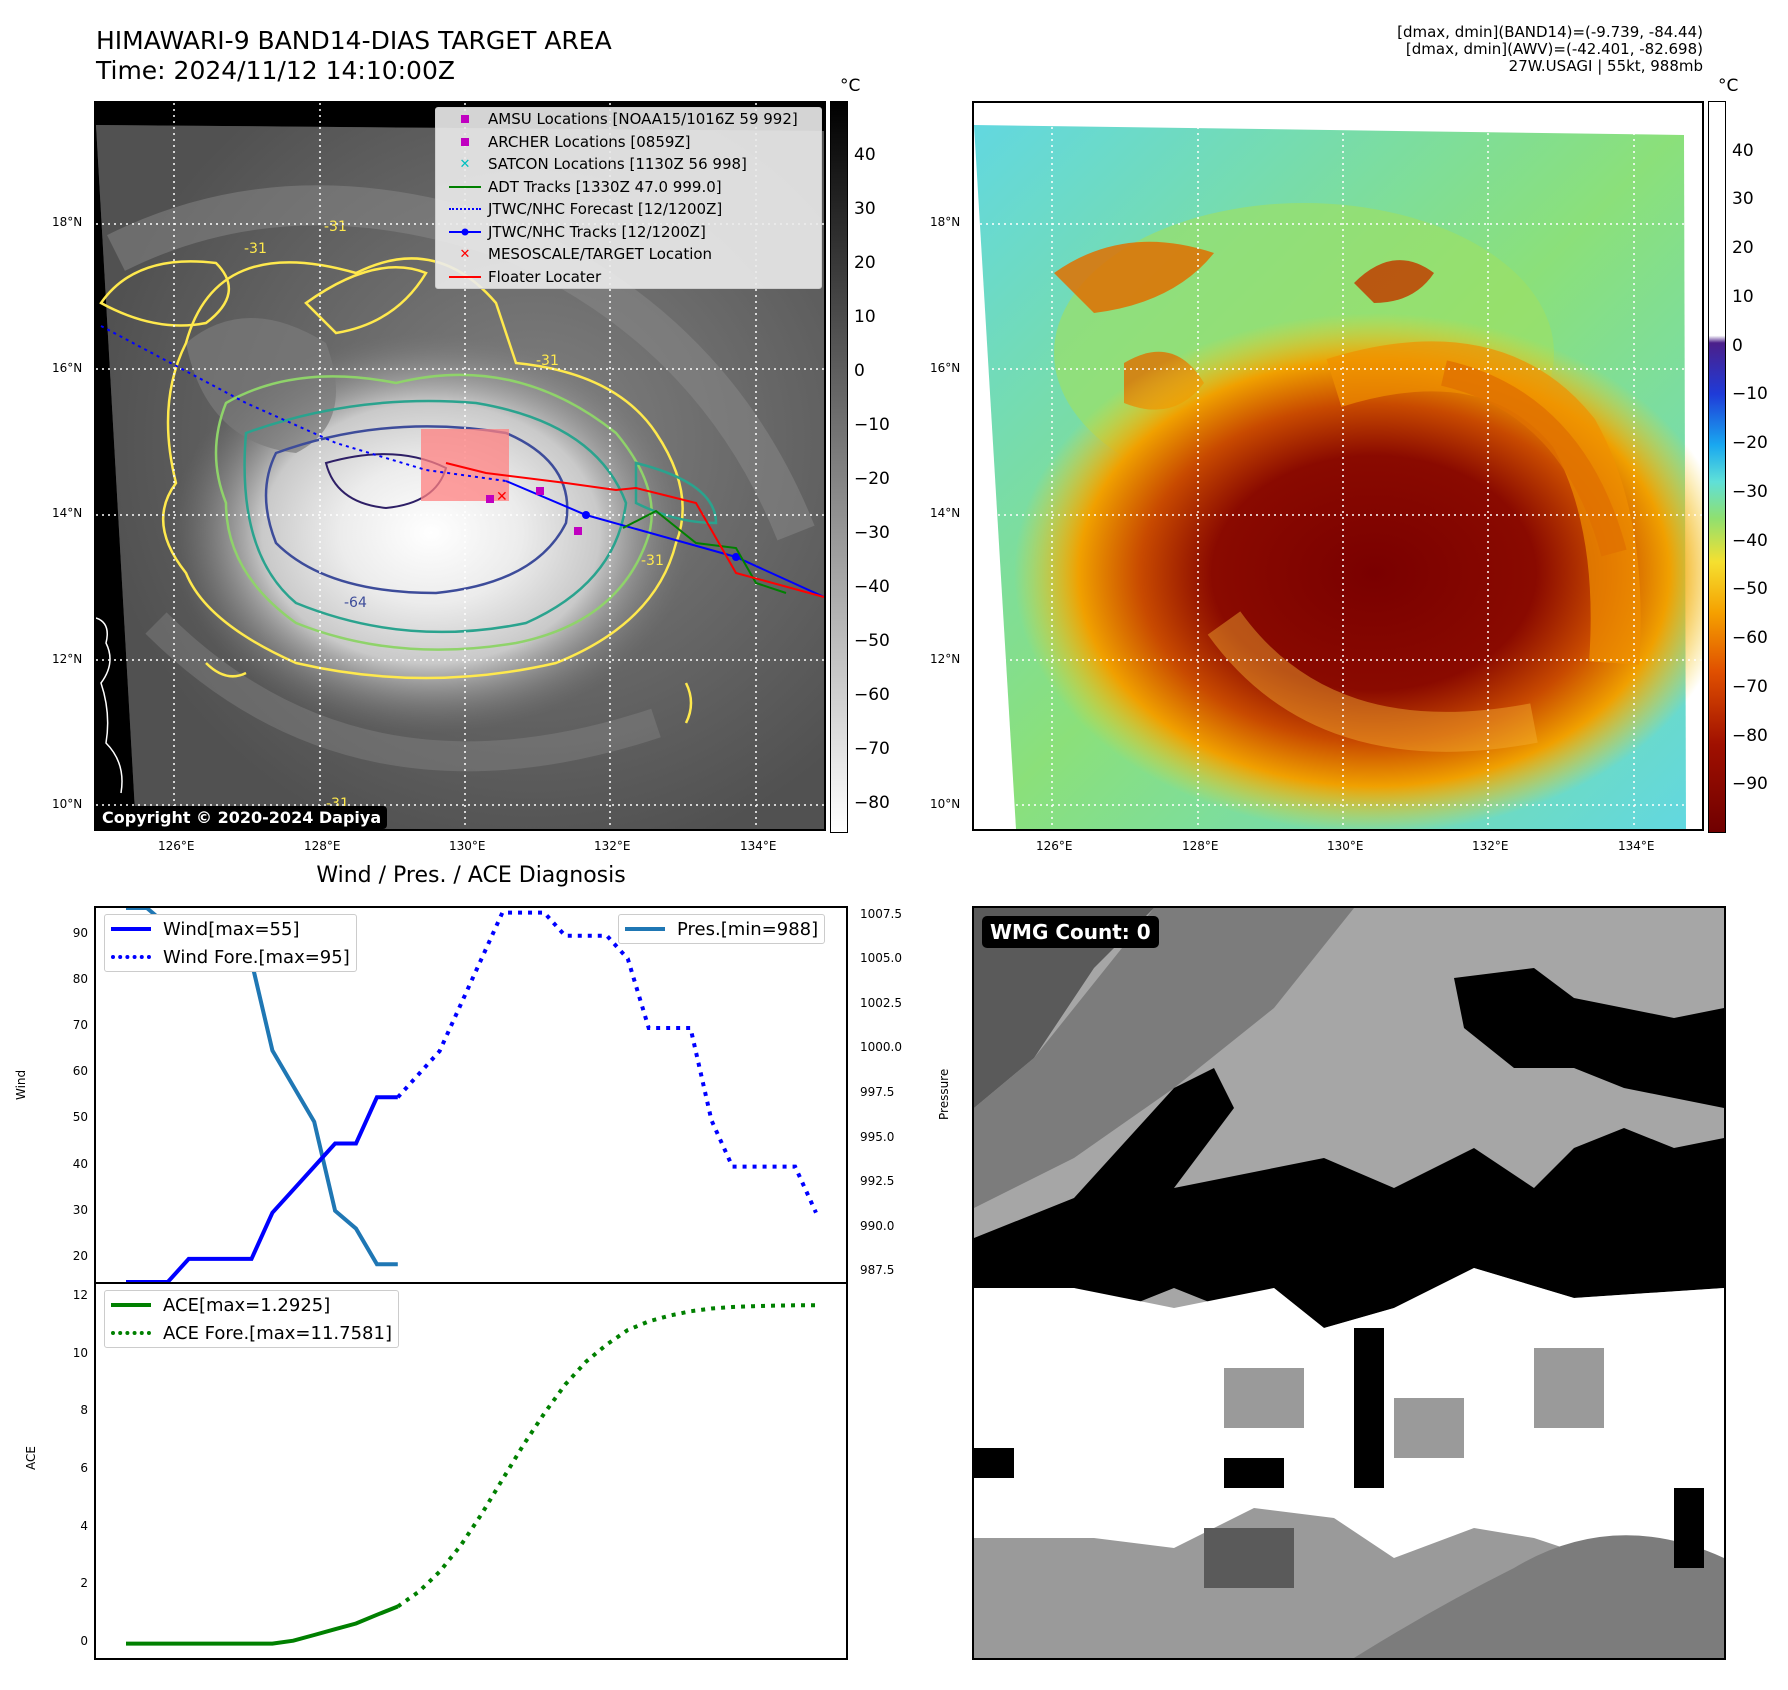  Describe the element at coordinates (872, 641) in the screenshot. I see `ir-colorbar-tick: −50` at that location.